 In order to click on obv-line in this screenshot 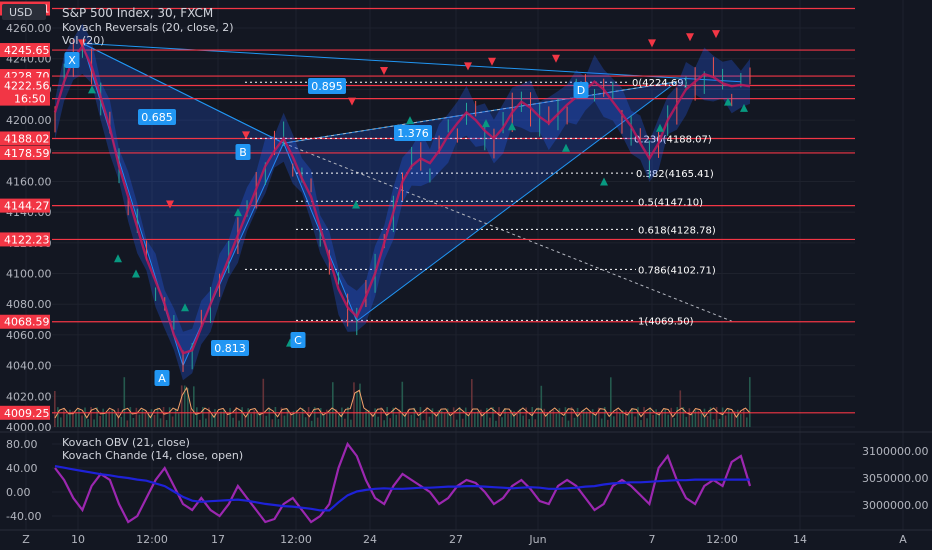, I will do `click(402, 488)`.